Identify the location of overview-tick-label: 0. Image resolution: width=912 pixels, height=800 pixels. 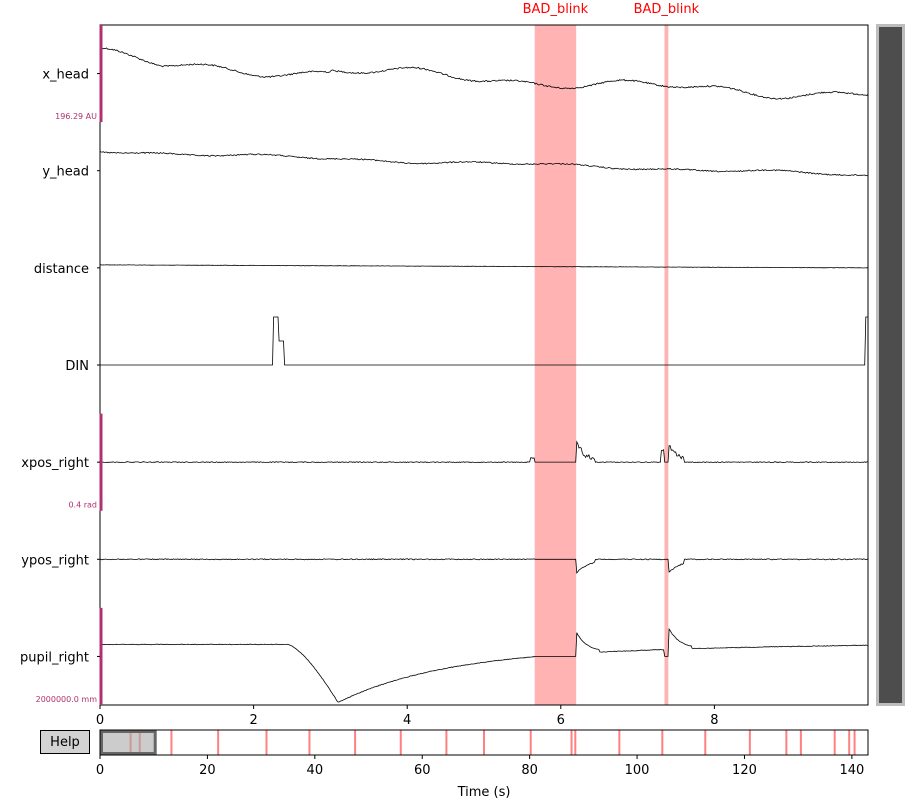
(100, 770).